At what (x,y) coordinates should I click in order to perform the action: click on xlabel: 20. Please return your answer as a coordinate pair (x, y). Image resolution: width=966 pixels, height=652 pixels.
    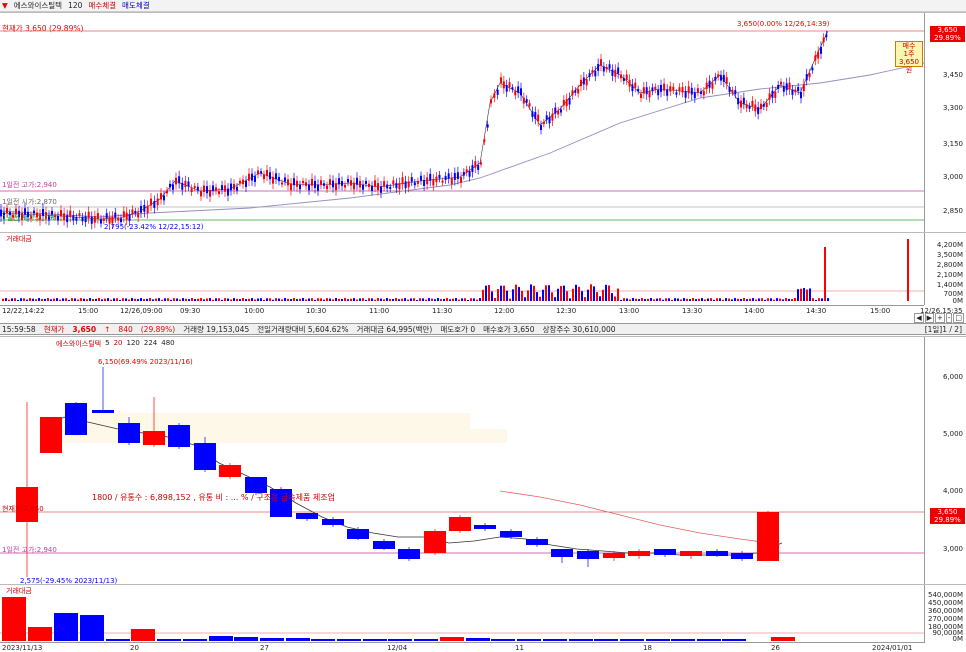
    Looking at the image, I should click on (134, 648).